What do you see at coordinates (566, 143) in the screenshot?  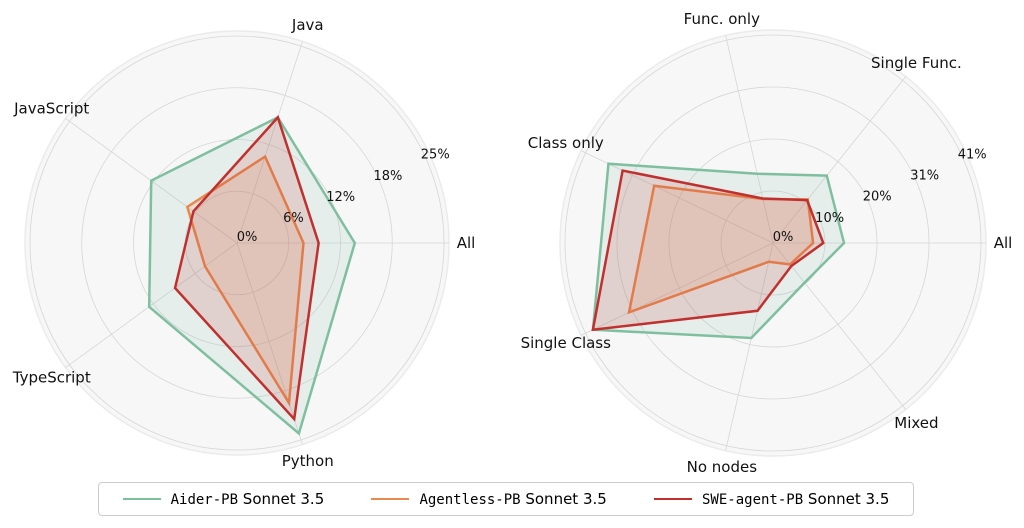 I see `axis-label: Class only` at bounding box center [566, 143].